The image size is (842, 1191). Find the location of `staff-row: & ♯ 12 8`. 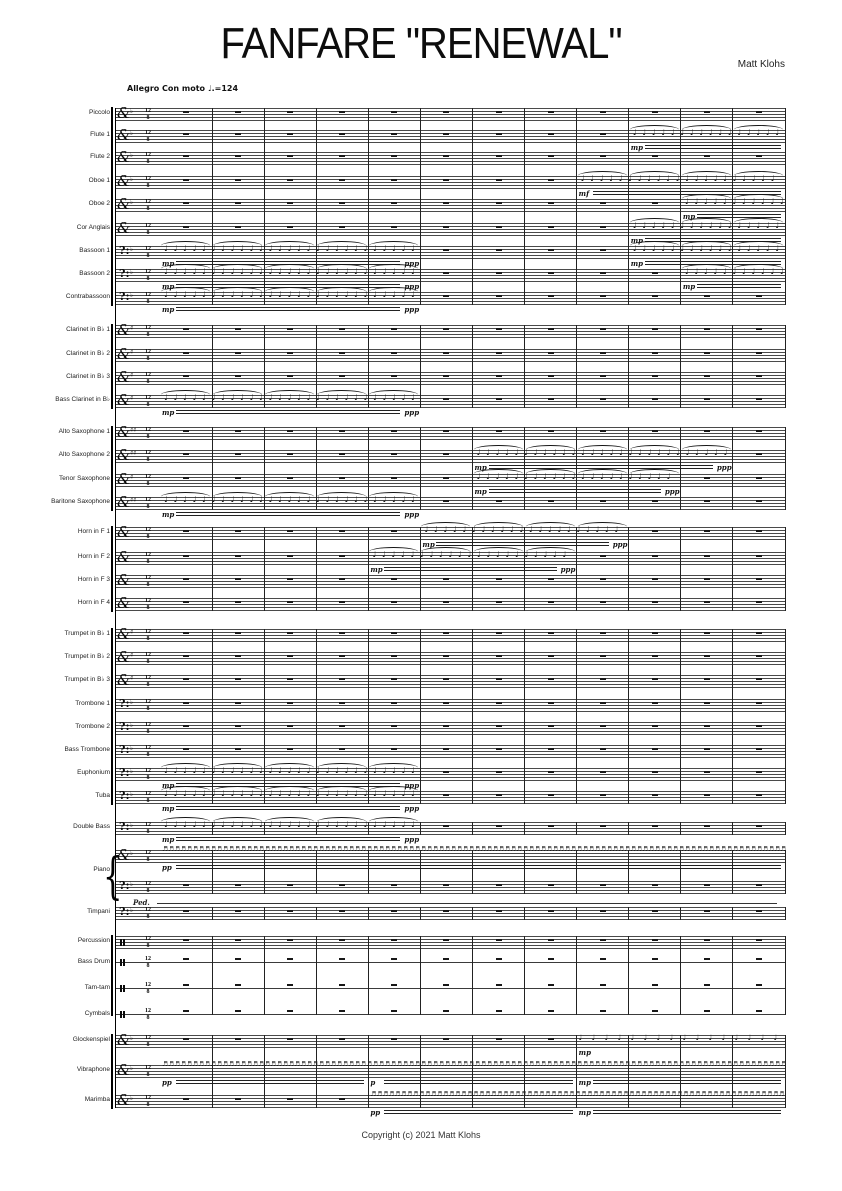

staff-row: & ♯ 12 8 is located at coordinates (450, 330).